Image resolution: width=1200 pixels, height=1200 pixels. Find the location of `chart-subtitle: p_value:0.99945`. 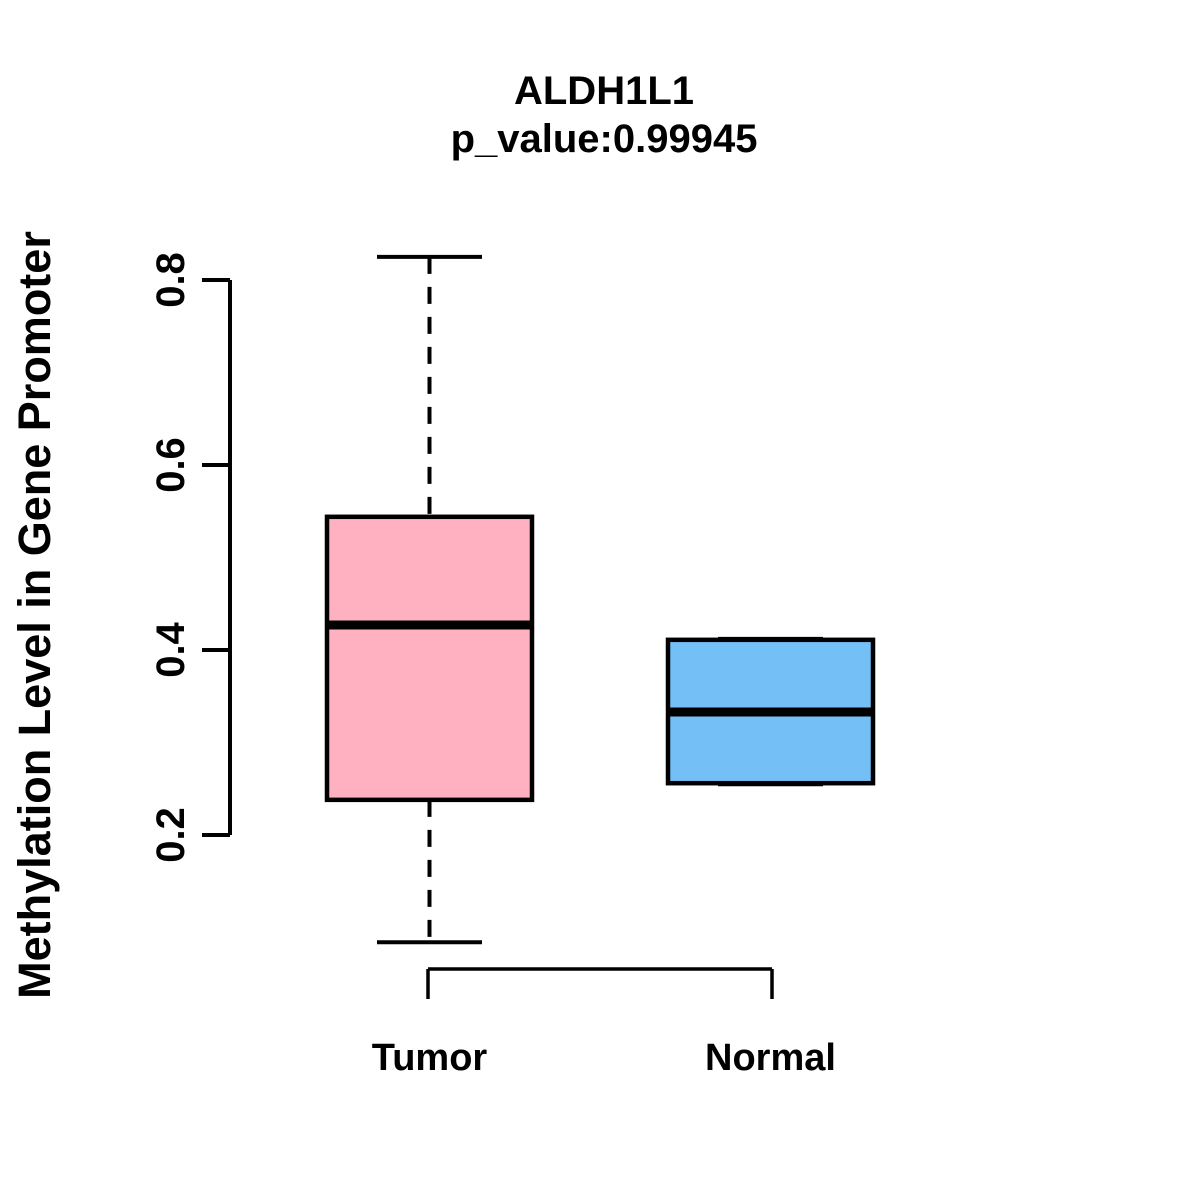

chart-subtitle: p_value:0.99945 is located at coordinates (604, 139).